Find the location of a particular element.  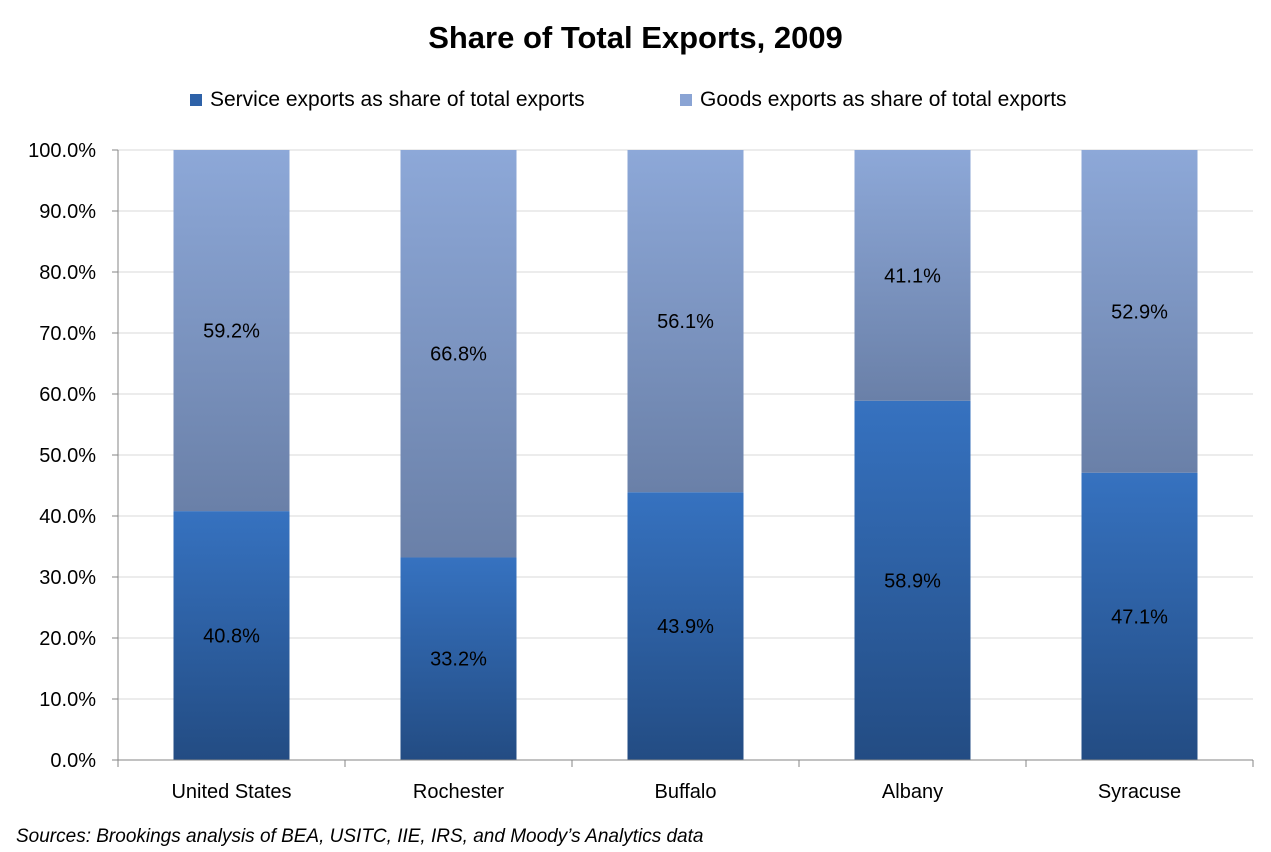

y-tick-label: 100.0% is located at coordinates (62, 151).